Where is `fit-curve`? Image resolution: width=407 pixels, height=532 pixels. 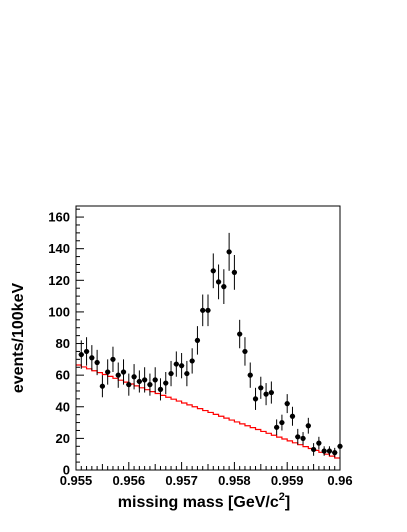
fit-curve is located at coordinates (208, 411).